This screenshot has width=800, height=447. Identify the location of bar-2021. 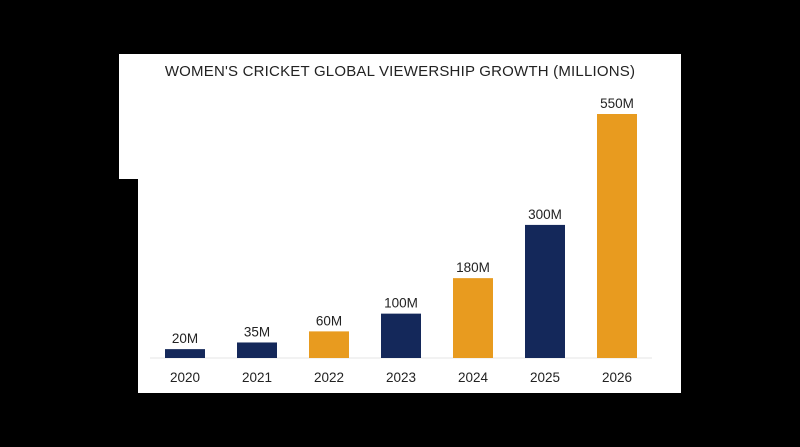
(257, 350).